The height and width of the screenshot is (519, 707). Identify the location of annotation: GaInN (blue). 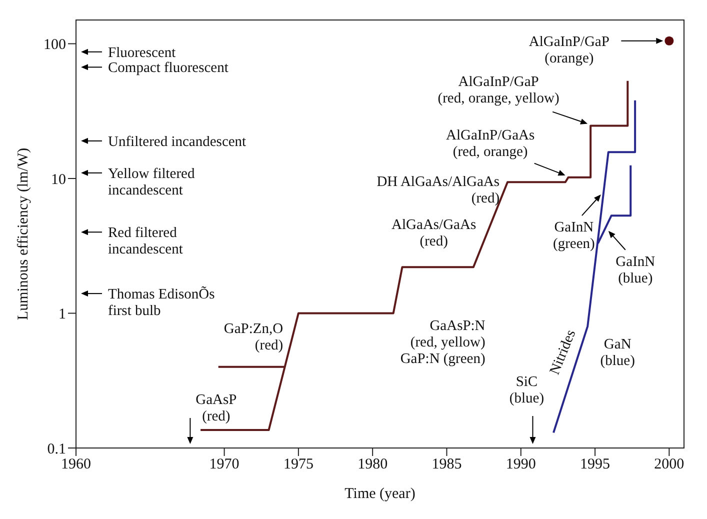
(636, 270).